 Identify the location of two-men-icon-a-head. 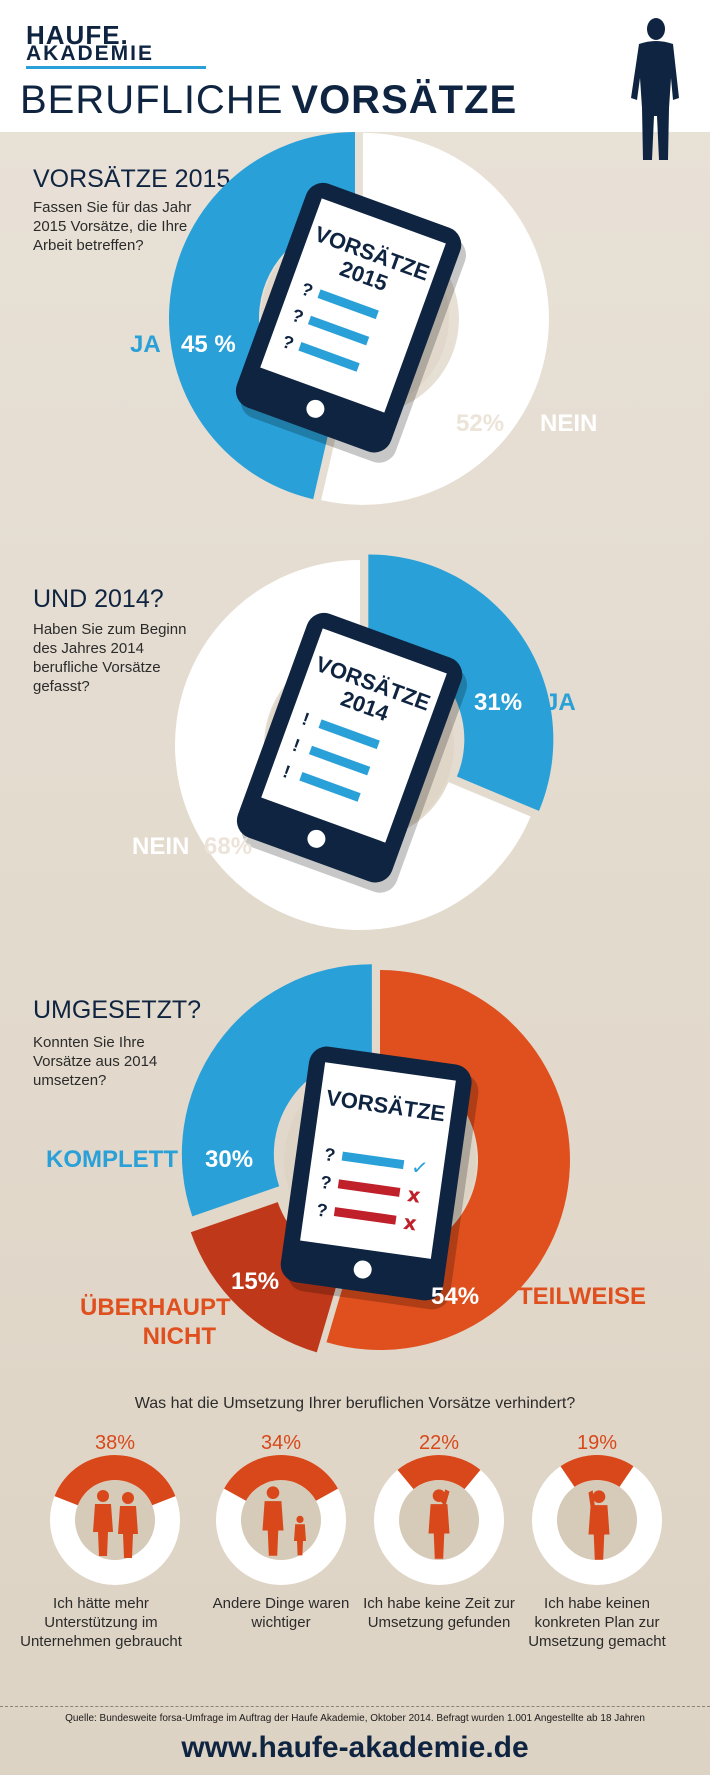
(103, 1496).